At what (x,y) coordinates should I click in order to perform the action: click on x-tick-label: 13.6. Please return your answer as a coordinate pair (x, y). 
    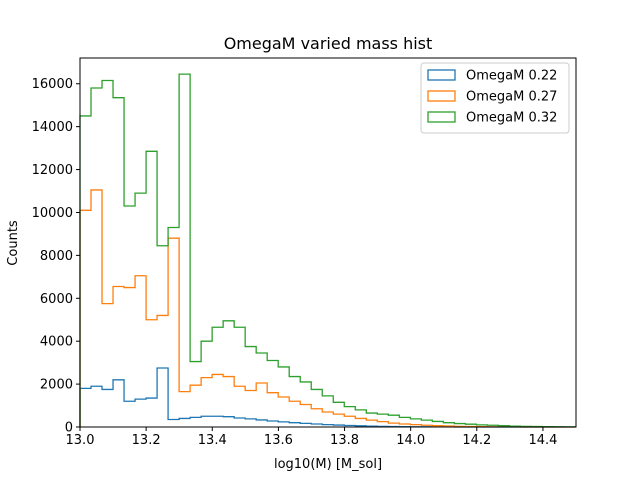
    Looking at the image, I should click on (278, 440).